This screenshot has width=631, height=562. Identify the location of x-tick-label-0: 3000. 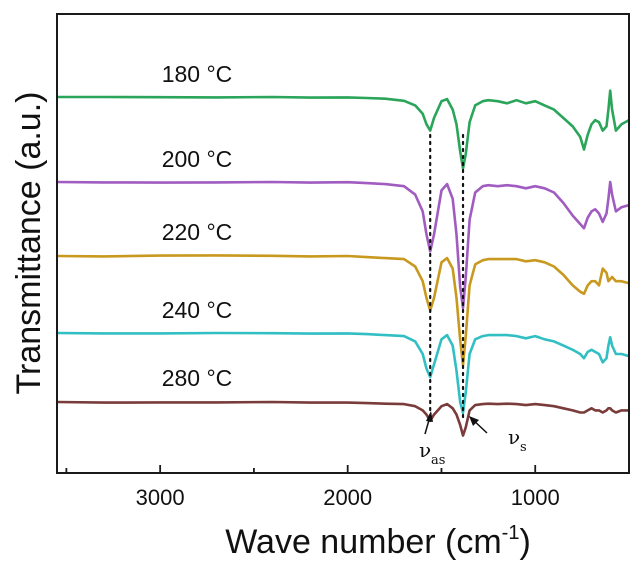
(160, 497).